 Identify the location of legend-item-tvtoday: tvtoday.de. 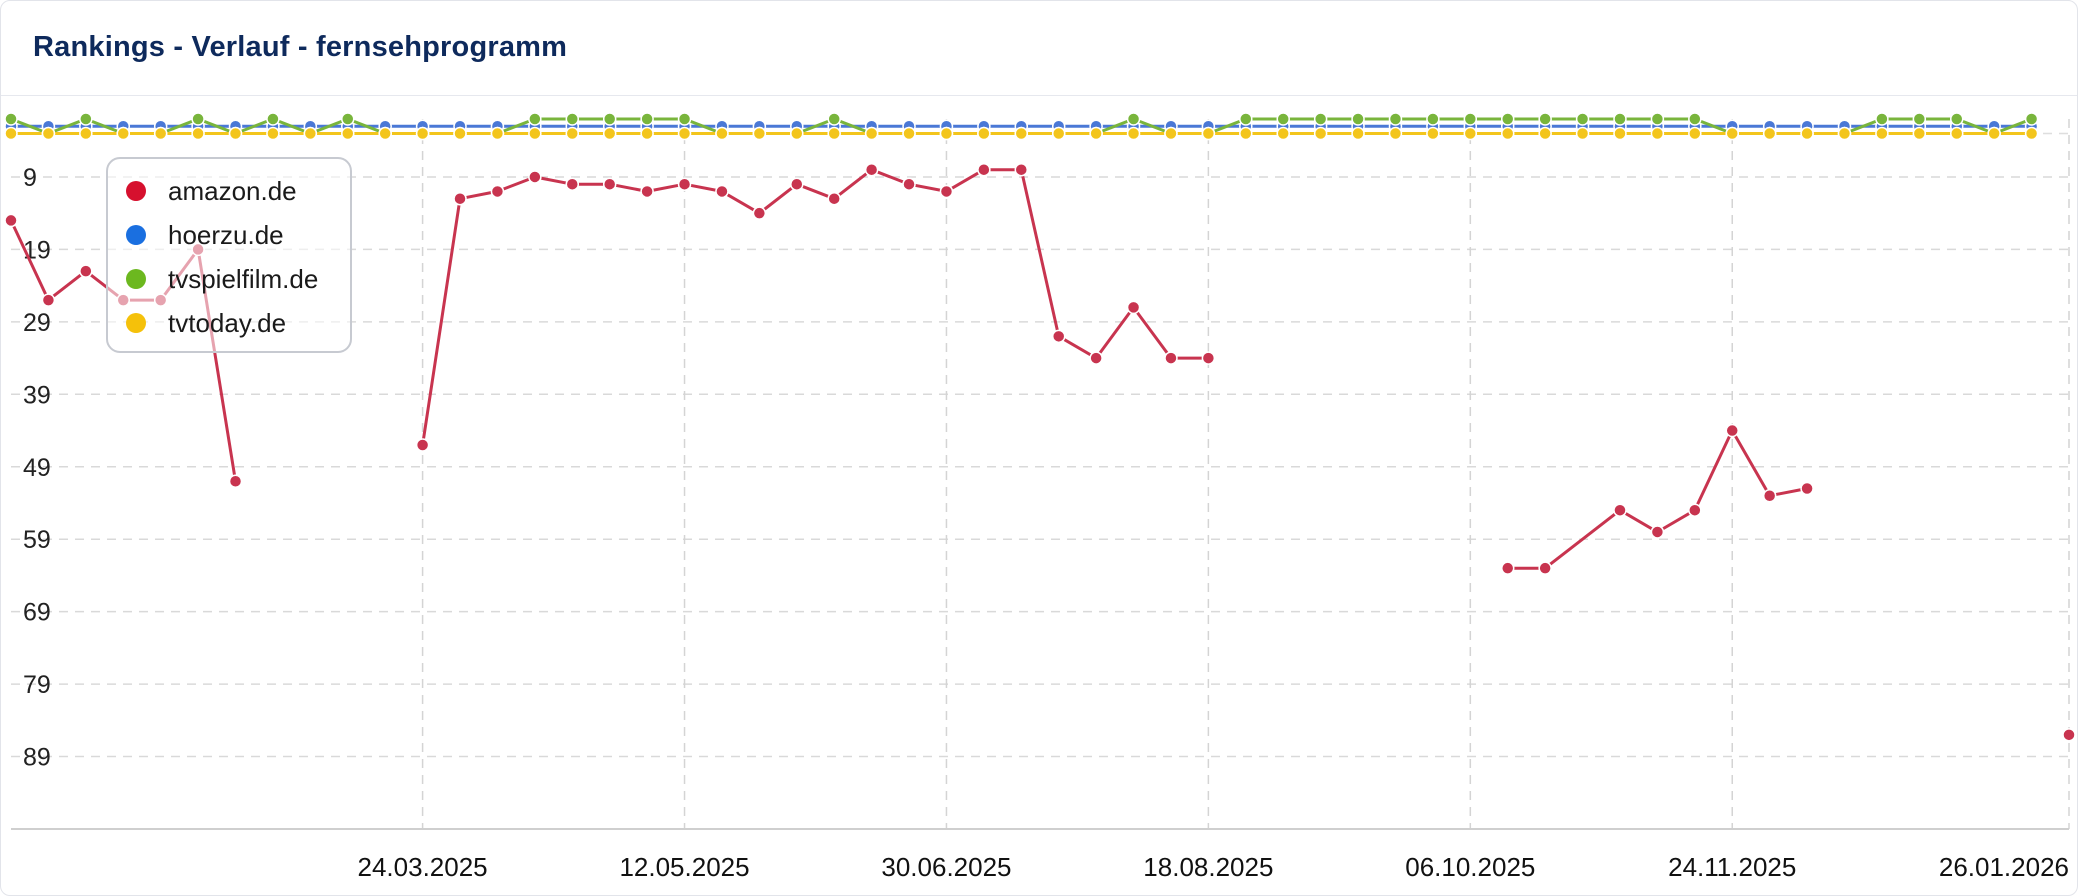
(206, 323).